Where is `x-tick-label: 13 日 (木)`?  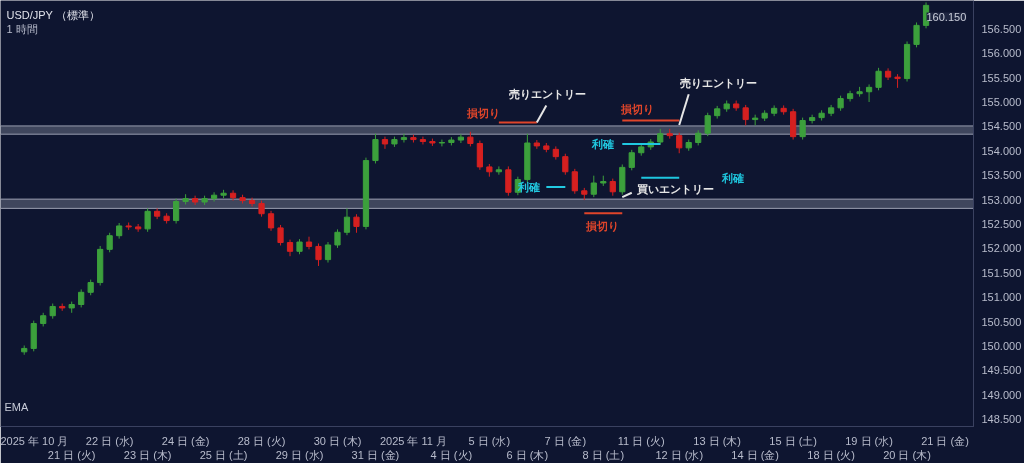
x-tick-label: 13 日 (木) is located at coordinates (717, 440).